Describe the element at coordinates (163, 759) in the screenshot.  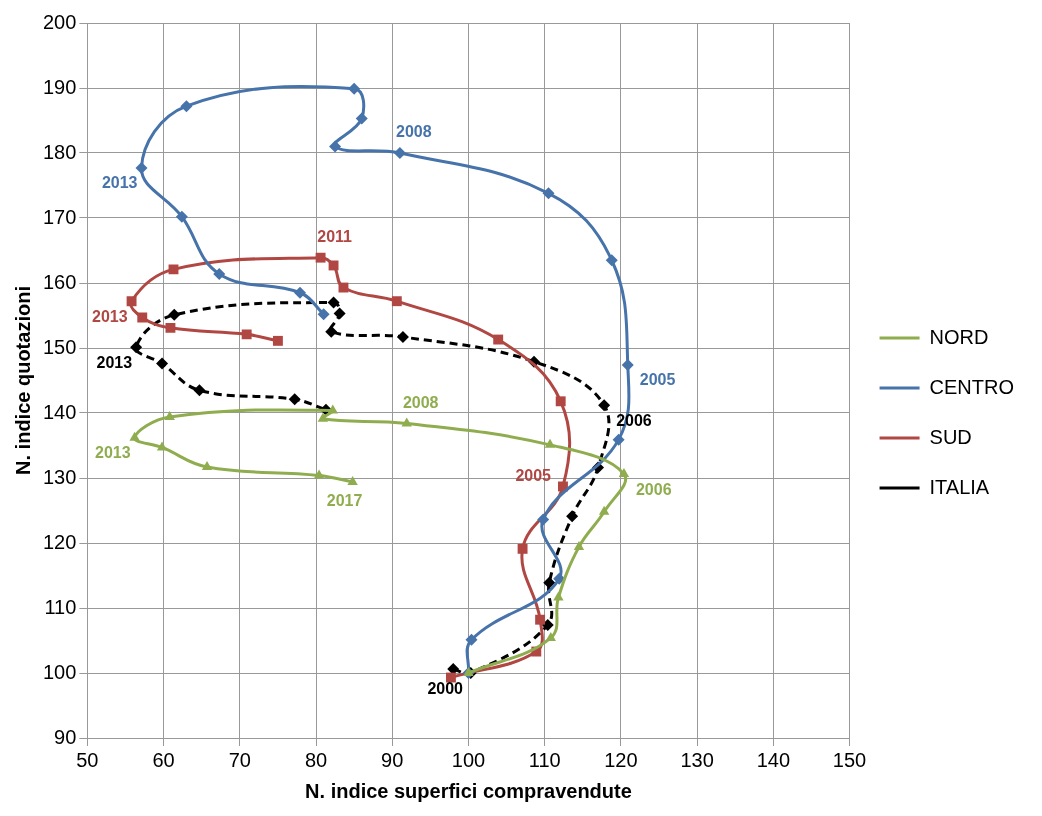
I see `x-tick-label: 60` at that location.